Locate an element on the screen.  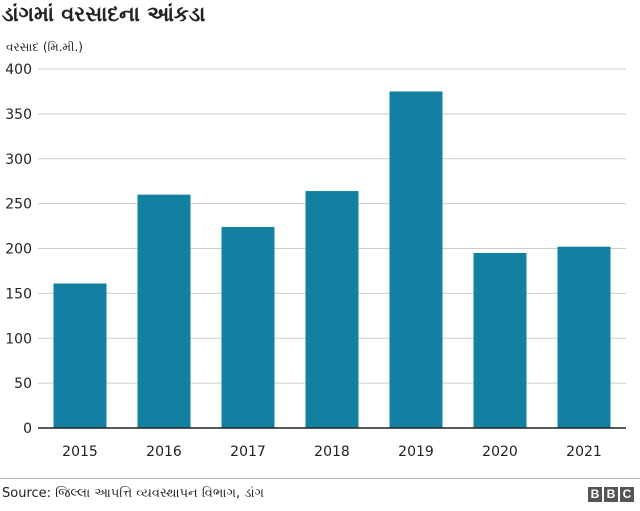
bbc-logo: B B C is located at coordinates (611, 494).